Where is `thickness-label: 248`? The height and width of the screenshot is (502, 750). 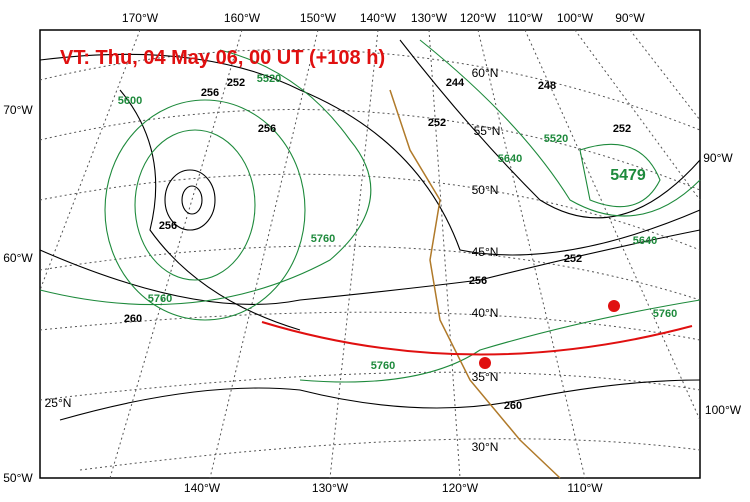
thickness-label: 248 is located at coordinates (547, 86).